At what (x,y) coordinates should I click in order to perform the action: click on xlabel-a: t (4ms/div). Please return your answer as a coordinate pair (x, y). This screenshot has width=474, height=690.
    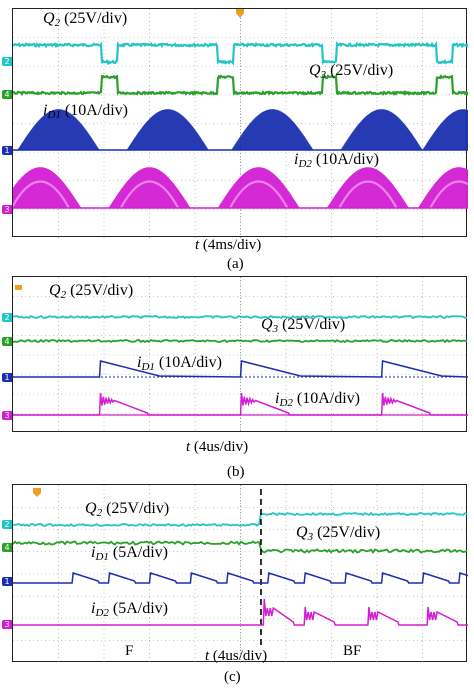
    Looking at the image, I should click on (228, 245).